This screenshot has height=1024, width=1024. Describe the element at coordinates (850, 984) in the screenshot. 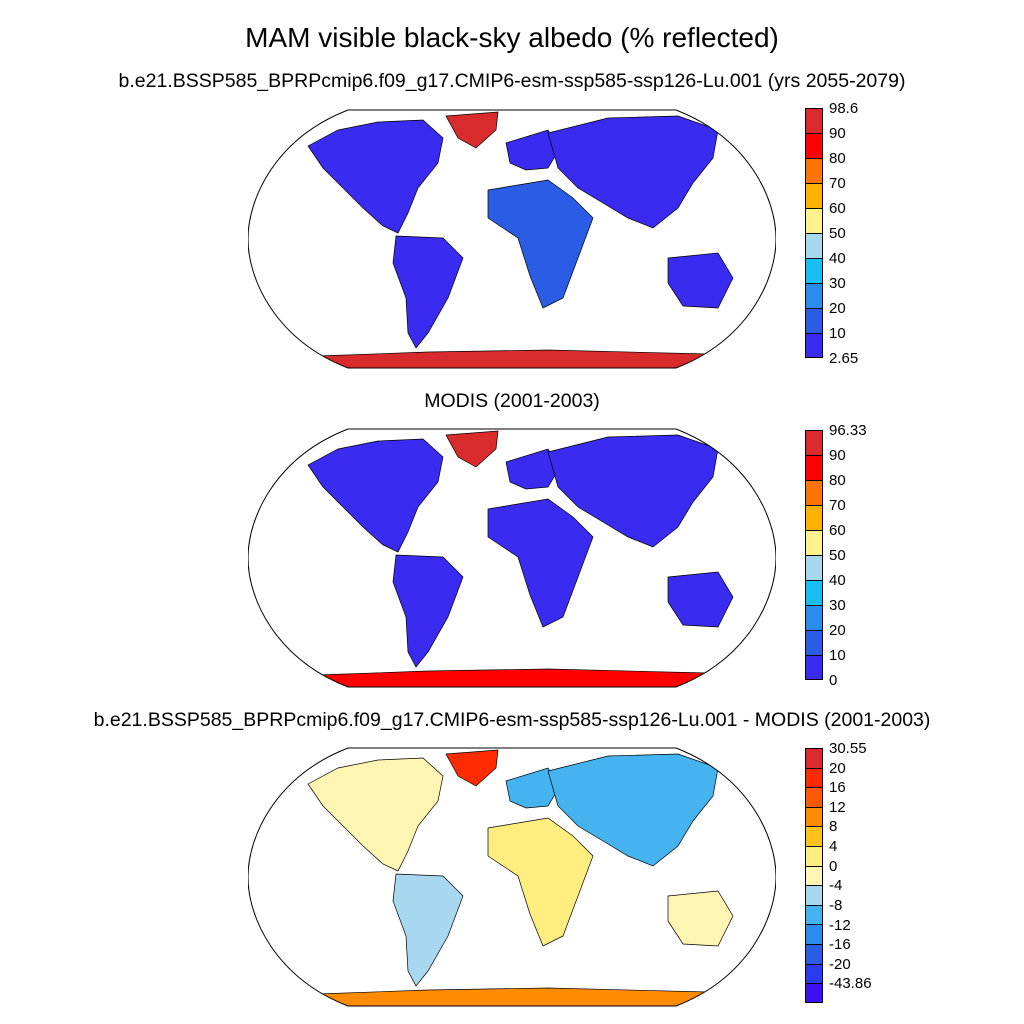

I see `colorbar-label: -43.86` at that location.